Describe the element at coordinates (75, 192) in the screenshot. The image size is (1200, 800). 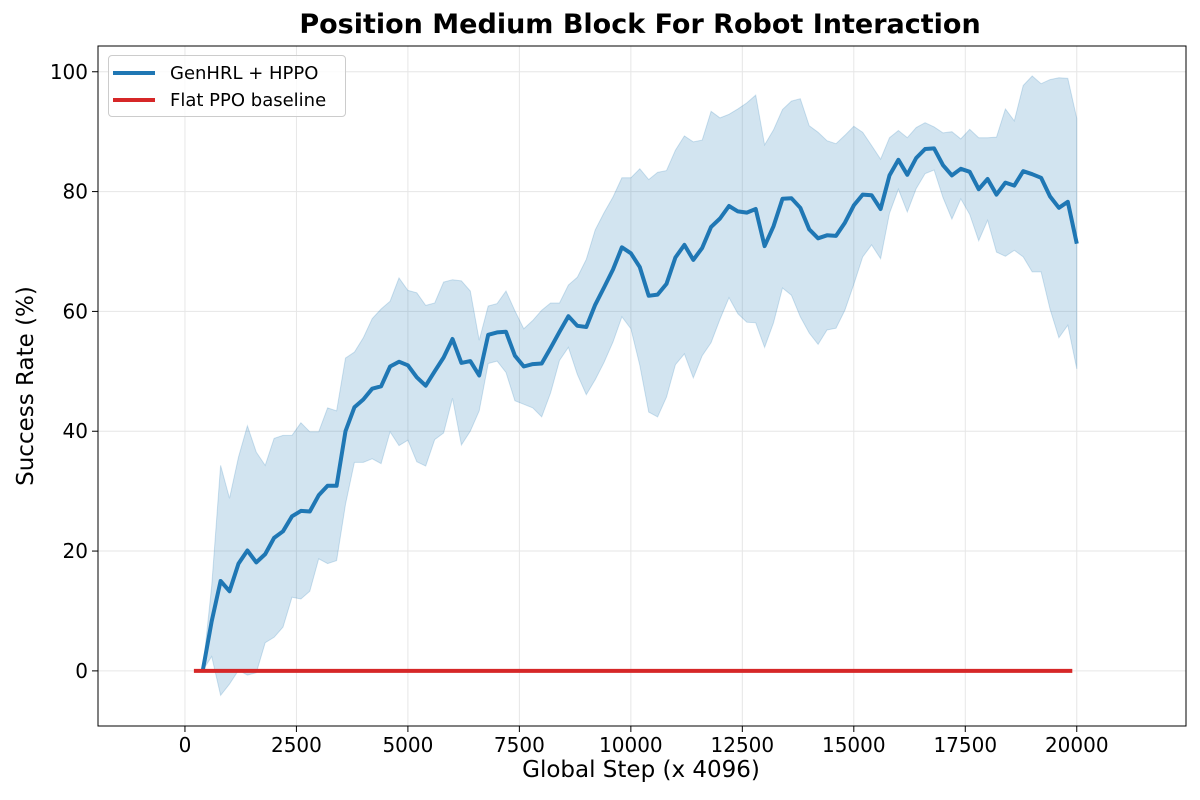
I see `y-tick-label: 80` at that location.